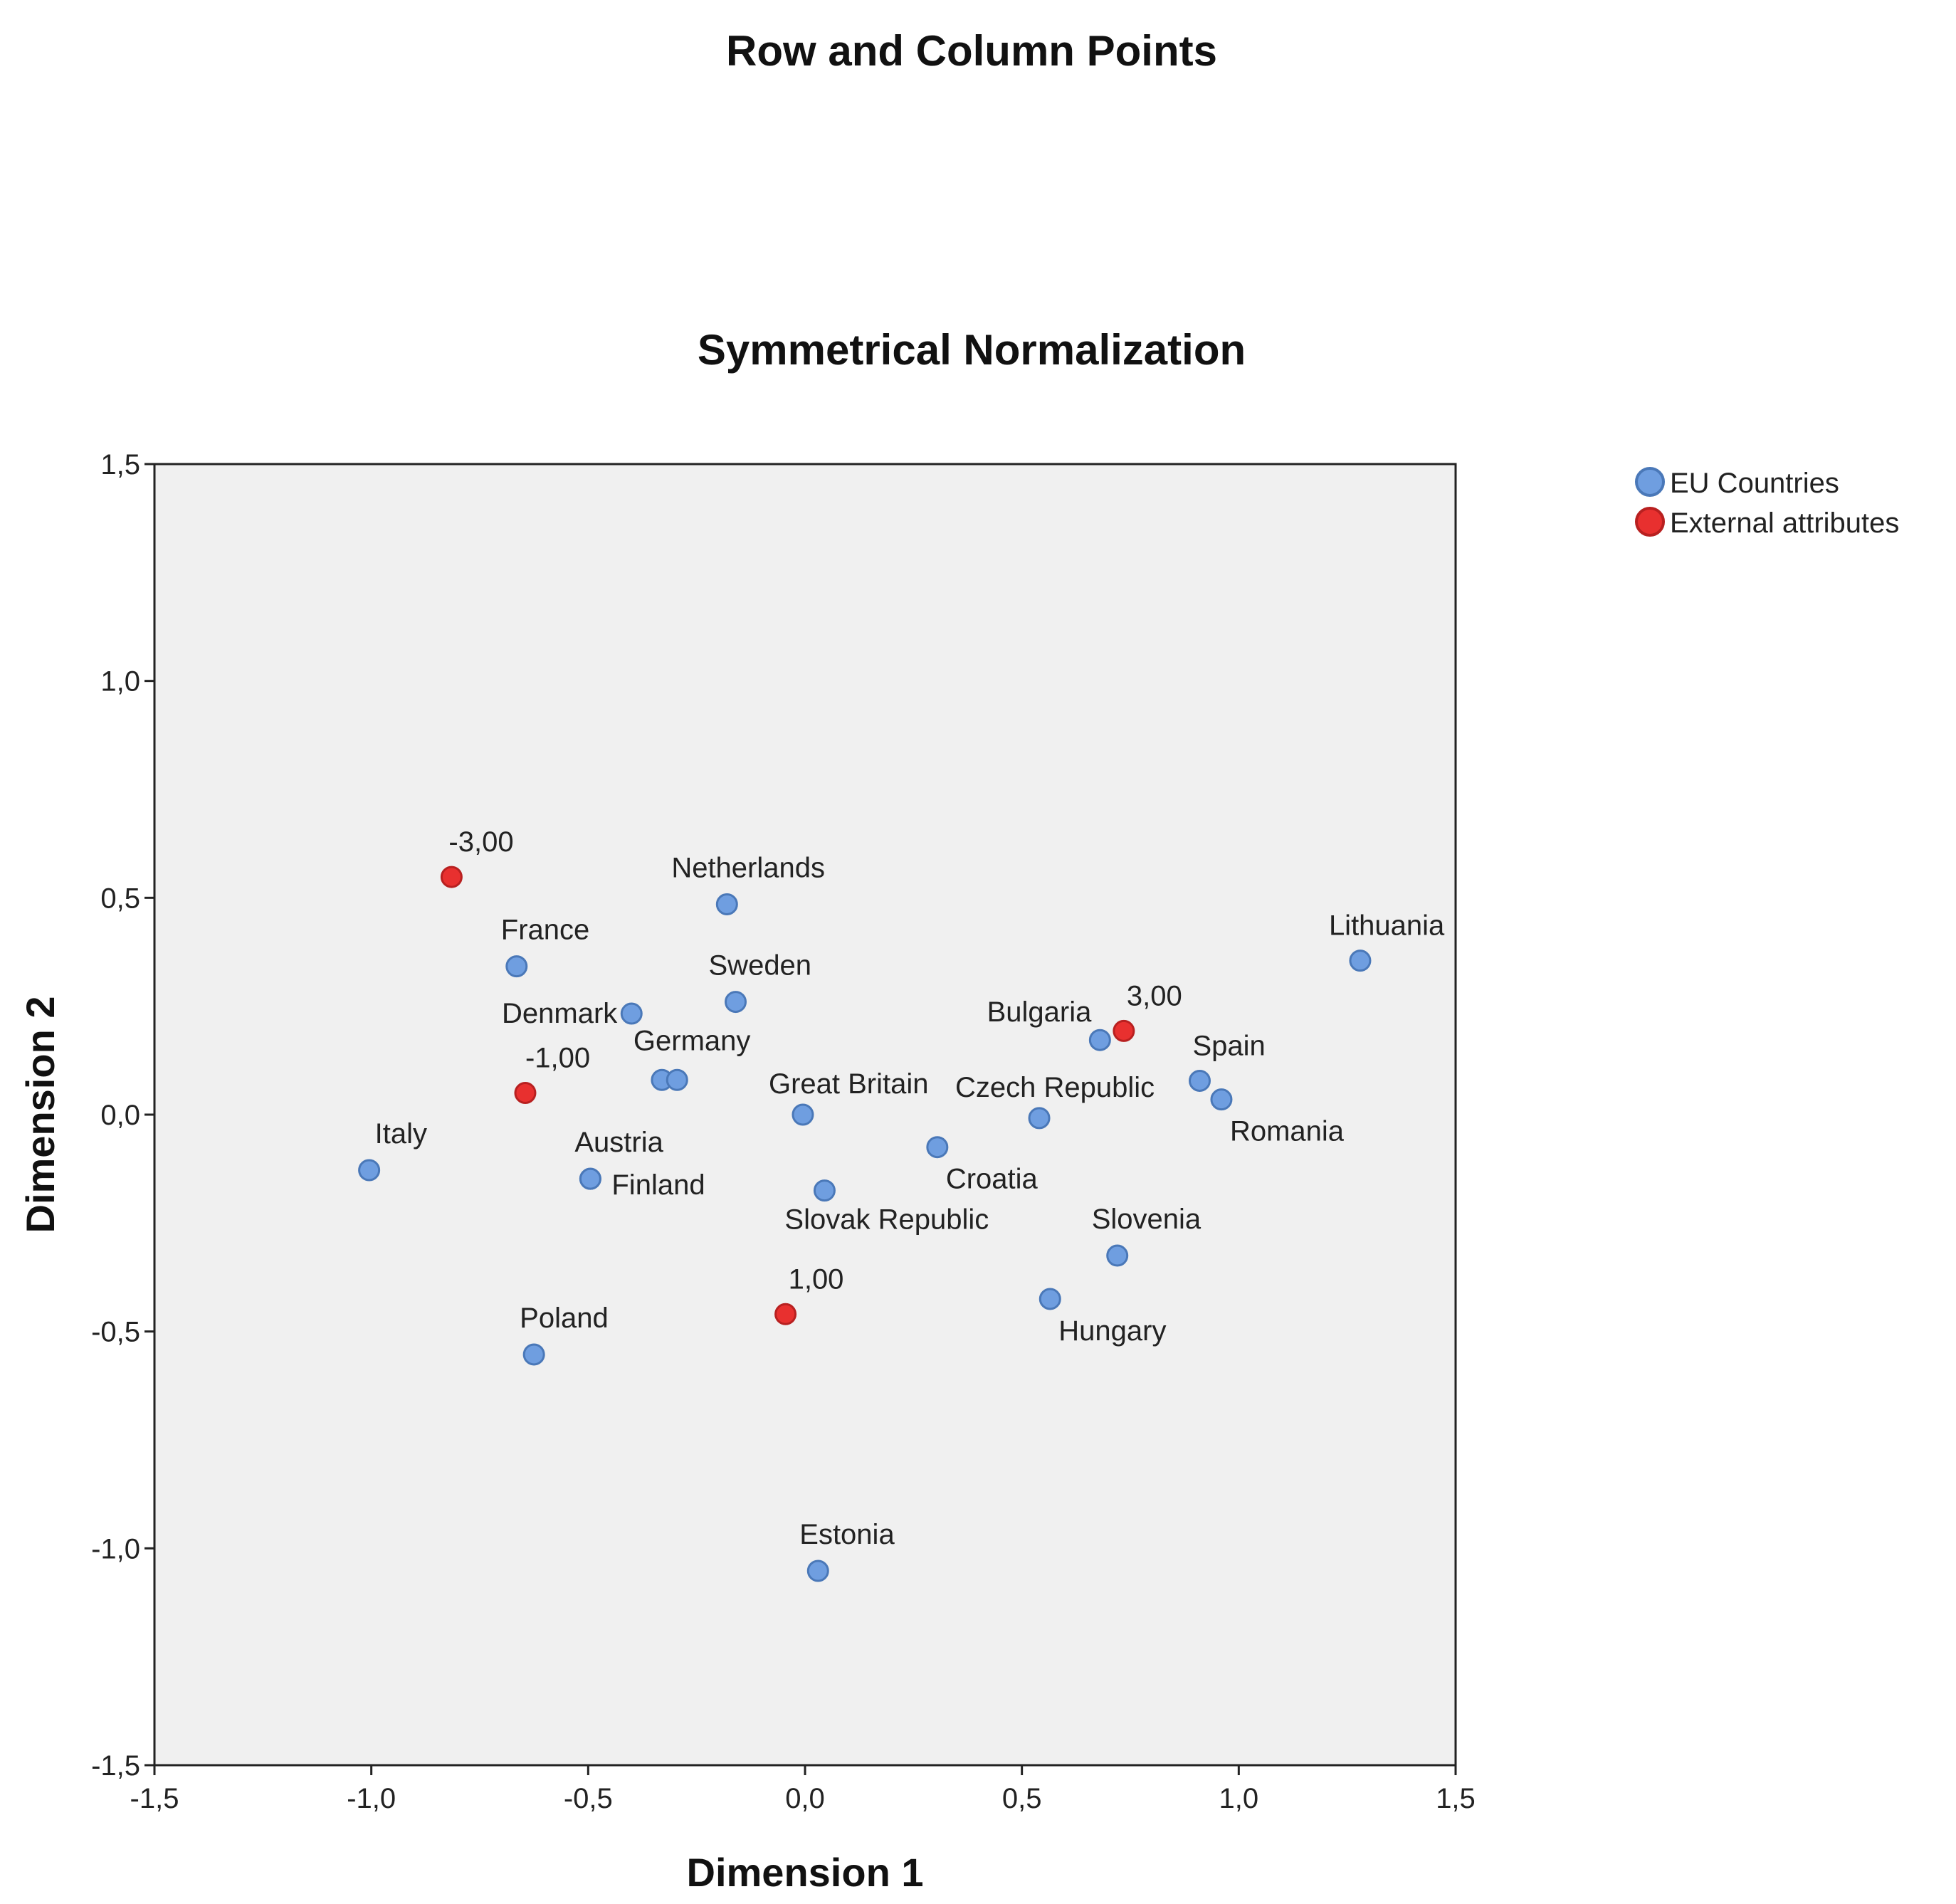 The width and height of the screenshot is (1956, 1904). Describe the element at coordinates (115, 1548) in the screenshot. I see `y-tick-label: -1,0` at that location.